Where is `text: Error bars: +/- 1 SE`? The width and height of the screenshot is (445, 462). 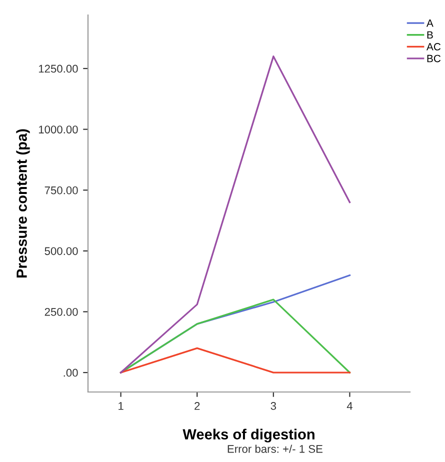
text: Error bars: +/- 1 SE is located at coordinates (275, 448).